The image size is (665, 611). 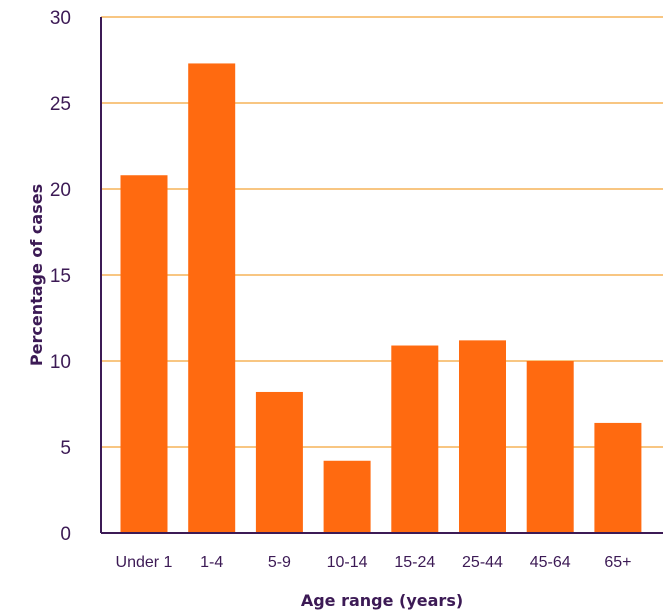 What do you see at coordinates (65, 448) in the screenshot?
I see `y-tick-label-5: 5` at bounding box center [65, 448].